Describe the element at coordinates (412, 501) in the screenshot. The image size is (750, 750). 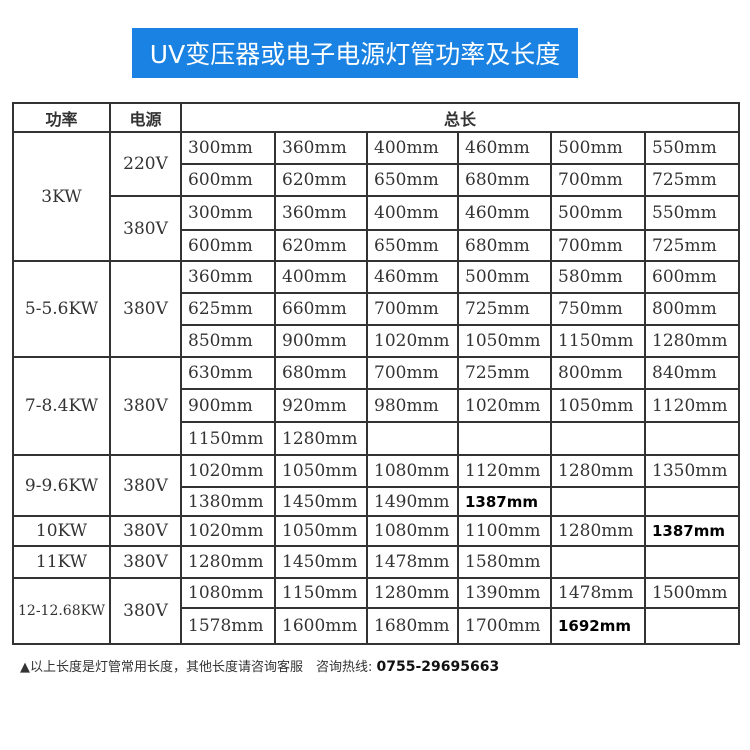
I see `length-cell: 1490mm` at that location.